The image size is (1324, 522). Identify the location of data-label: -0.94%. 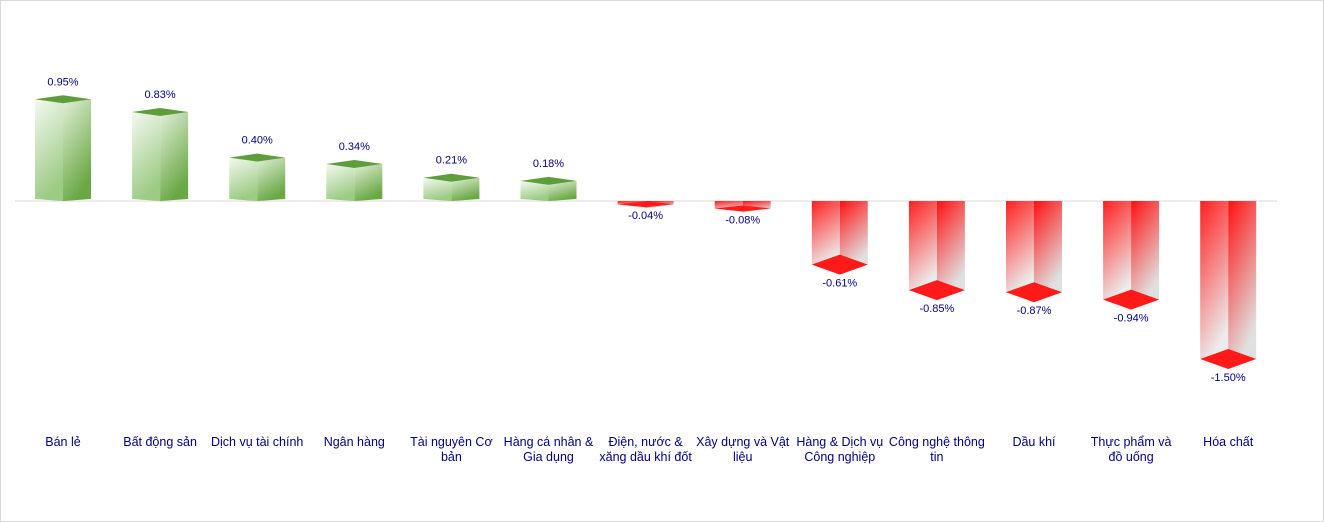
(1131, 319).